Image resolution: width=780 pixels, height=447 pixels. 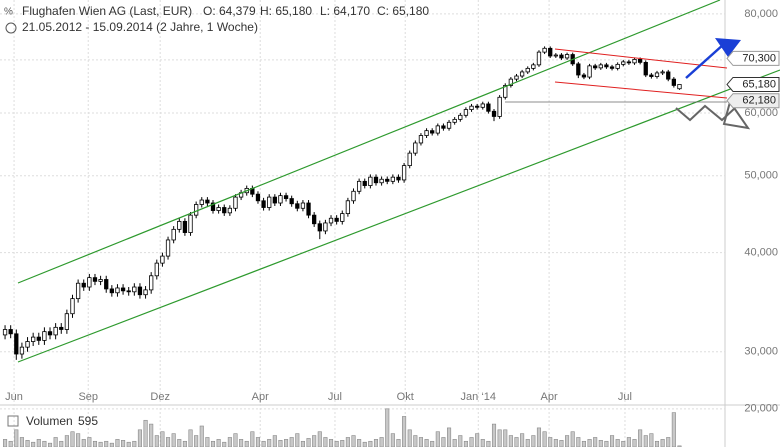 What do you see at coordinates (13, 421) in the screenshot?
I see `volume-icon` at bounding box center [13, 421].